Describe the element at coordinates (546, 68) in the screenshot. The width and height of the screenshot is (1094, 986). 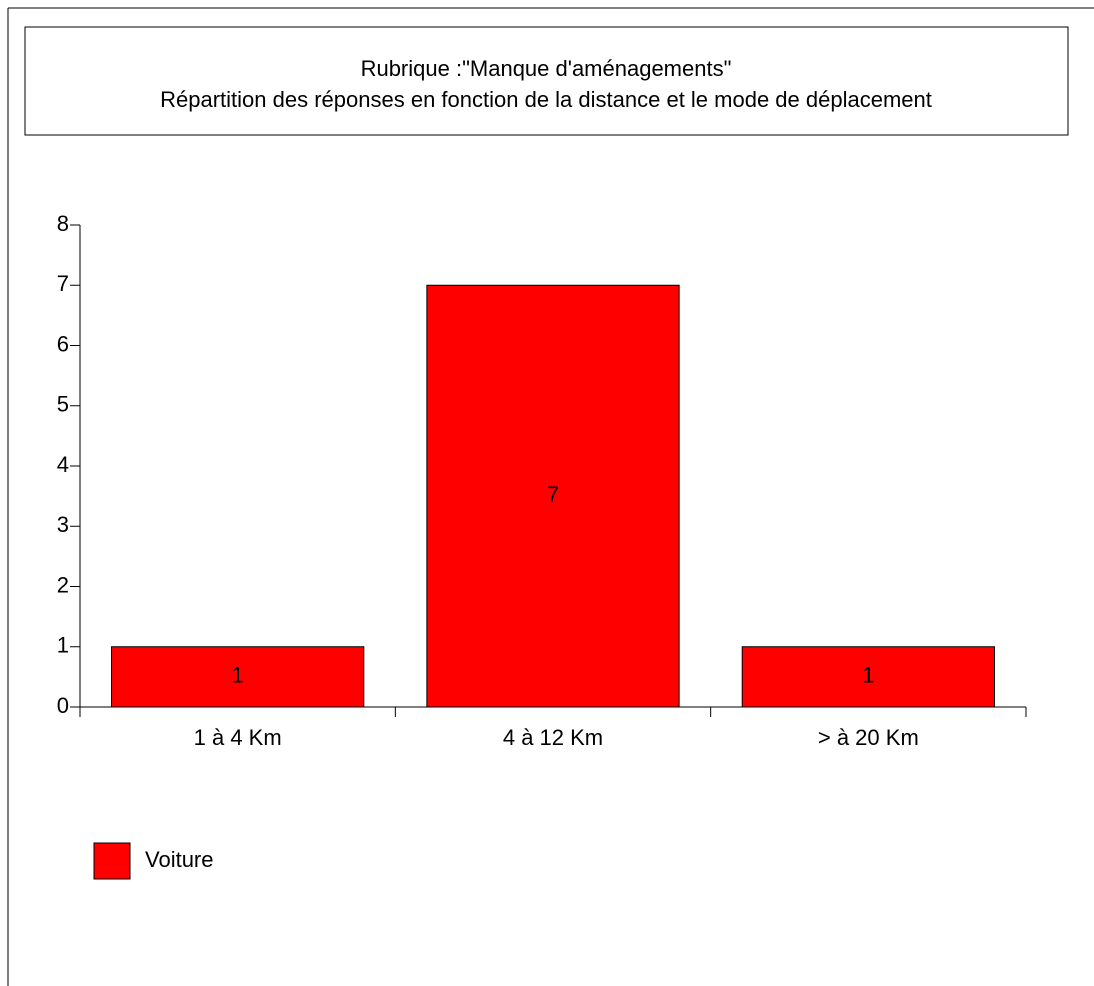
I see `chart-title: Rubrique :"Manque d'aménagements"` at that location.